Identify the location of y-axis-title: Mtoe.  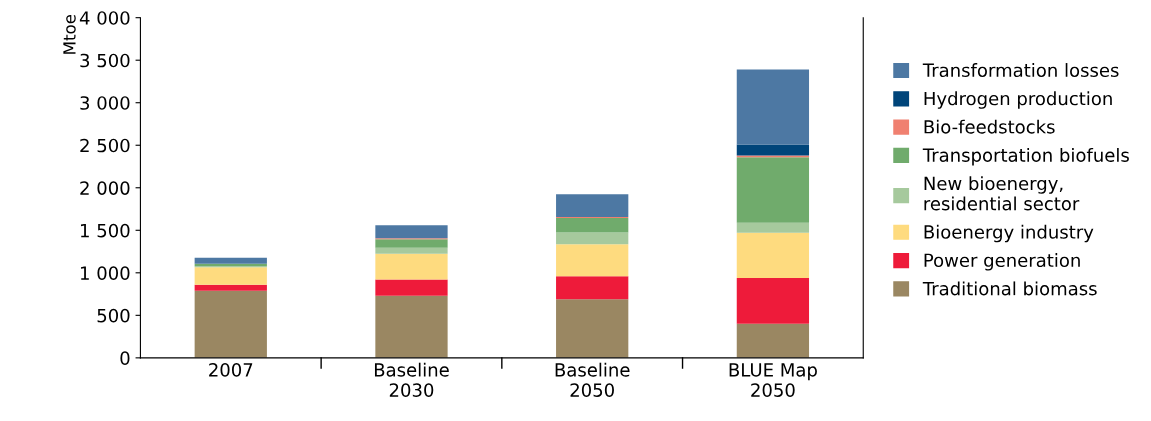
(69, 34).